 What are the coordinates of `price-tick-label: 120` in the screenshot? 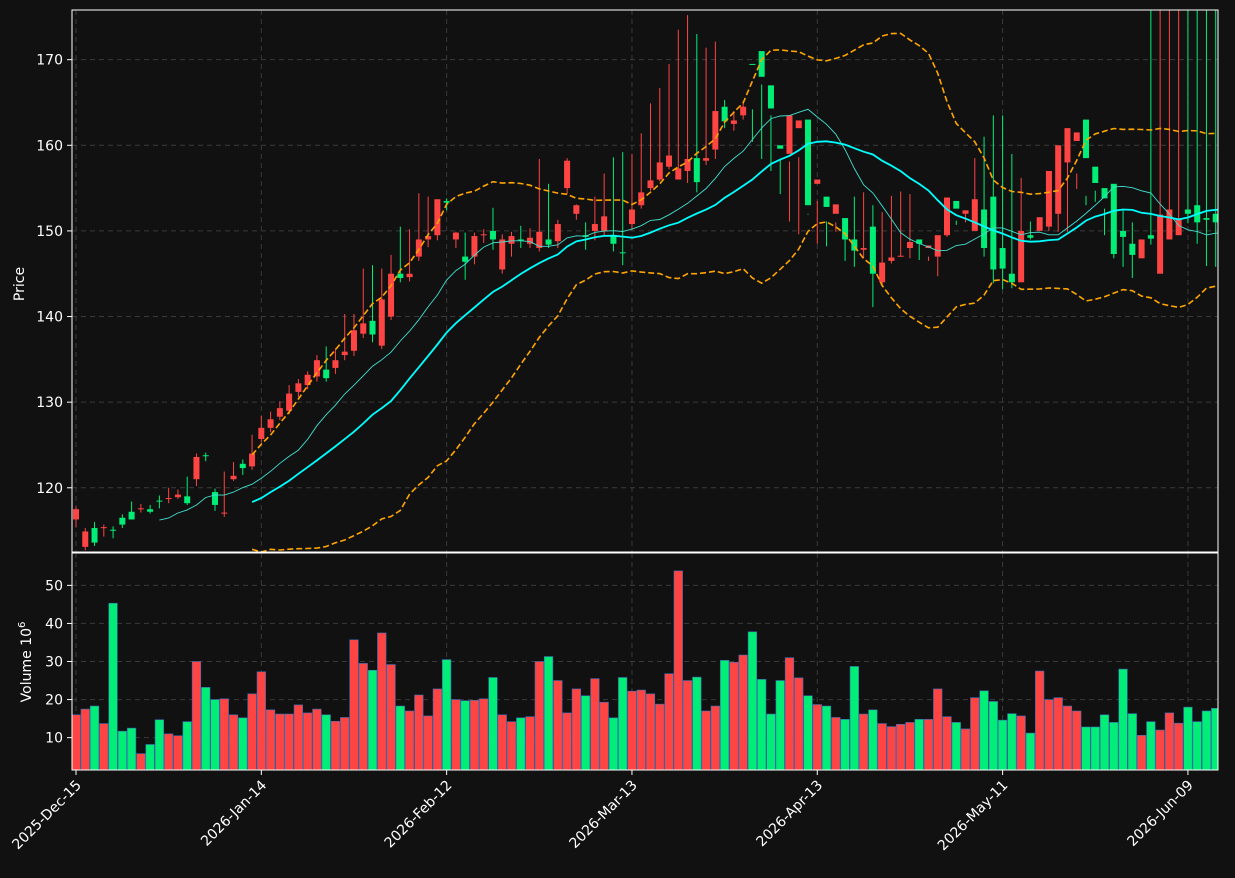 It's located at (49, 489).